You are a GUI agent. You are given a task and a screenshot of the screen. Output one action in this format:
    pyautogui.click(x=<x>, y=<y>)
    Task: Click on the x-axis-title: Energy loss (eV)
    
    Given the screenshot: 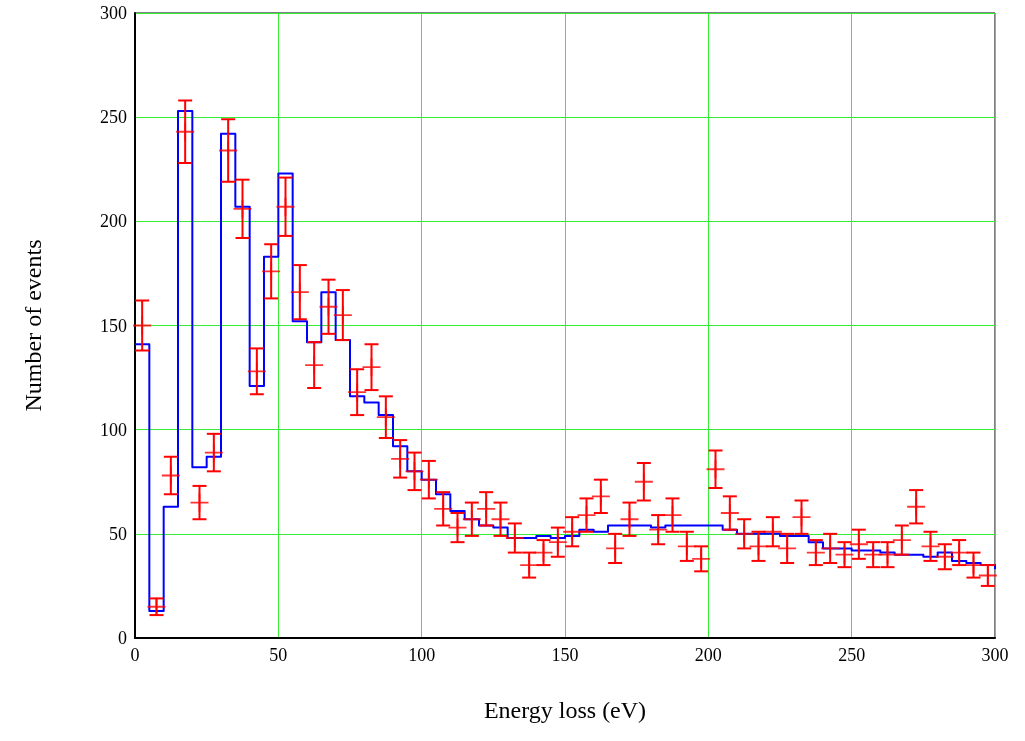 What is the action you would take?
    pyautogui.click(x=565, y=710)
    